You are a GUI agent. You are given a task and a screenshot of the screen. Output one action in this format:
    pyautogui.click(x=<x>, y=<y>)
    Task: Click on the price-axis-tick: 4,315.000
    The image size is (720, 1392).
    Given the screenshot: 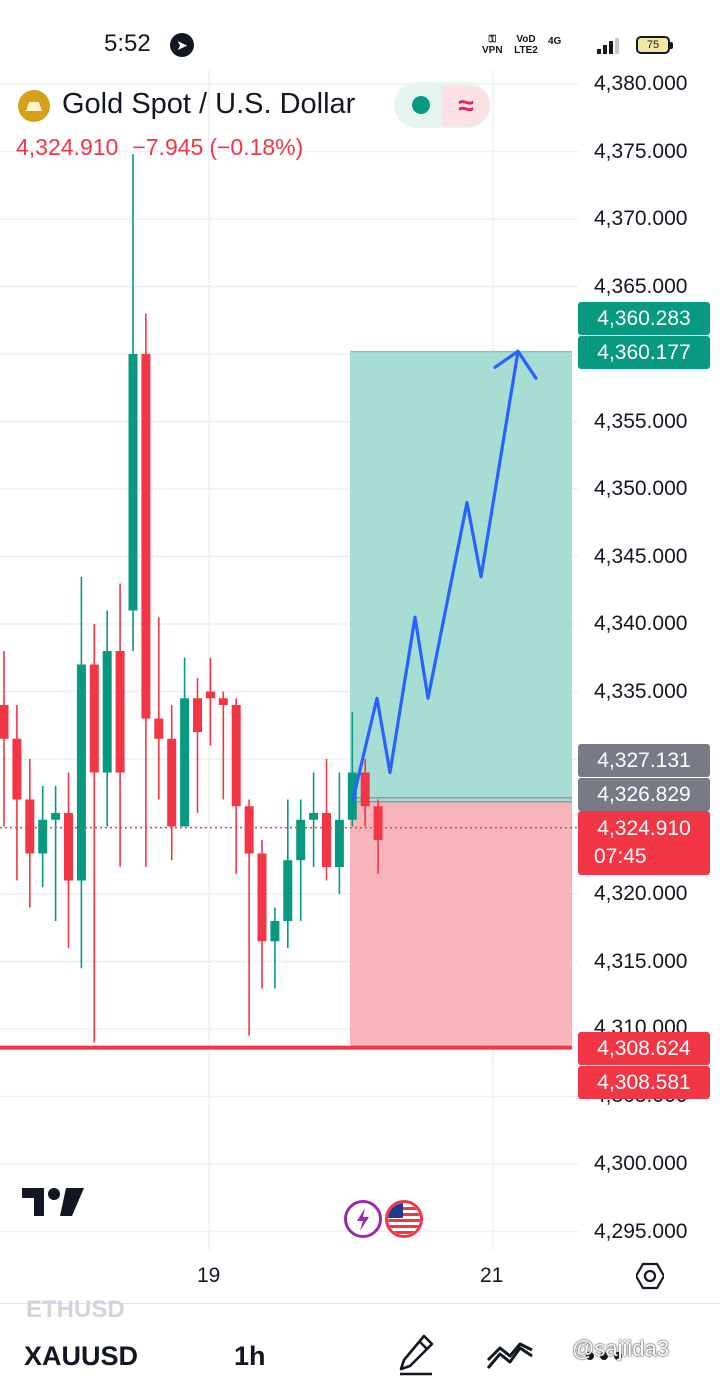 What is the action you would take?
    pyautogui.click(x=641, y=961)
    